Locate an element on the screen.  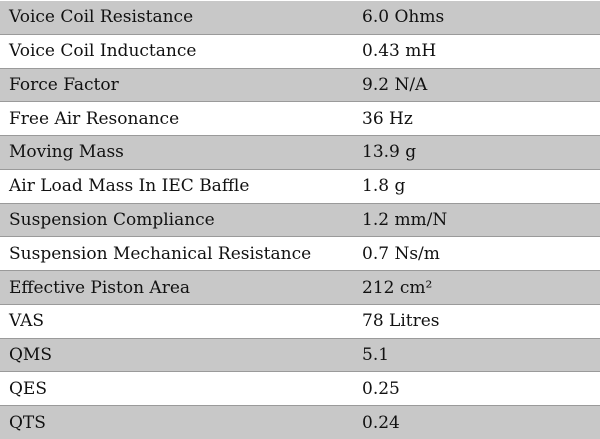
spec-value: 0.24 is located at coordinates (381, 422).